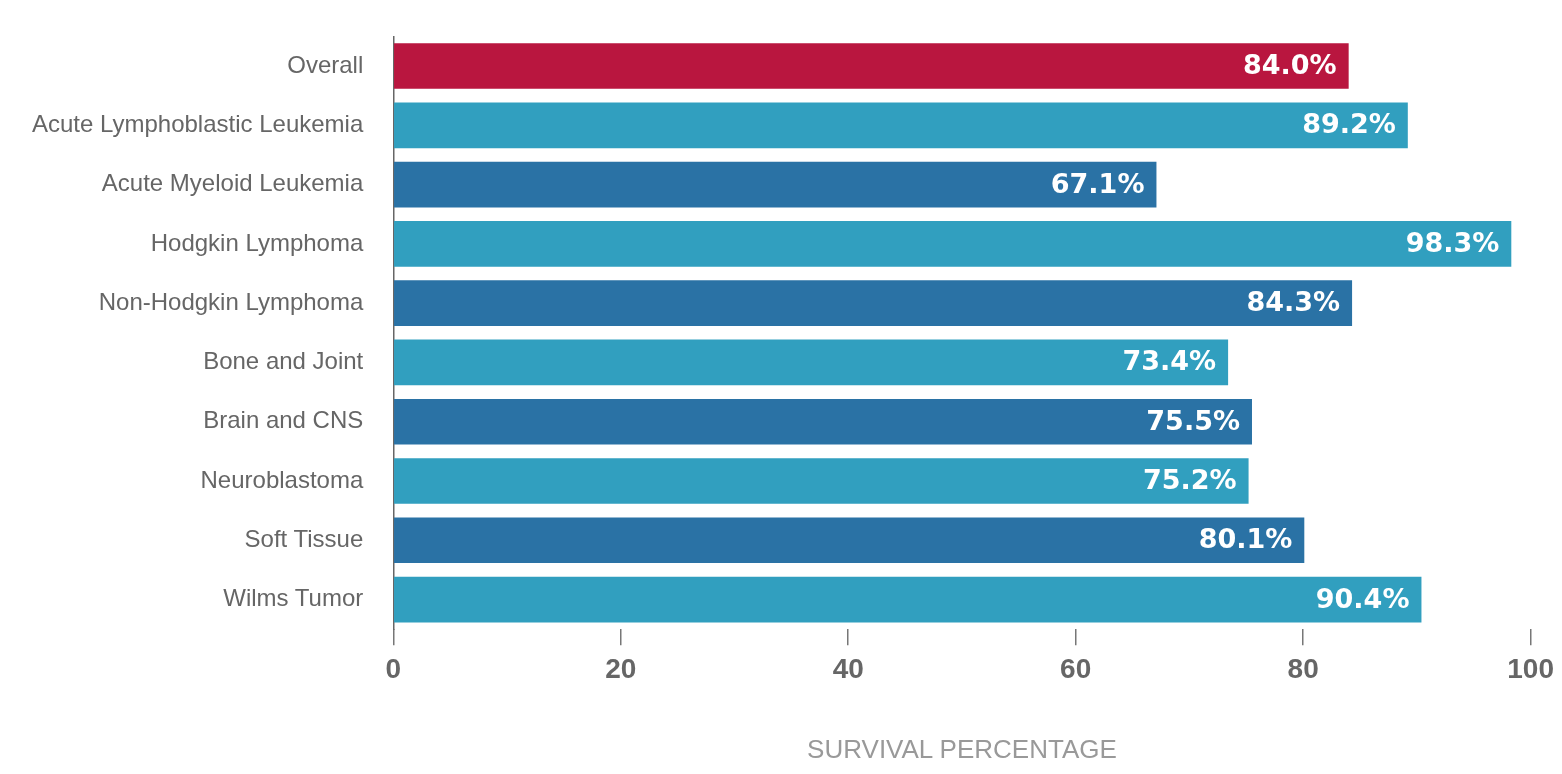 Image resolution: width=1562 pixels, height=774 pixels. I want to click on data-label: 73.4%, so click(1169, 361).